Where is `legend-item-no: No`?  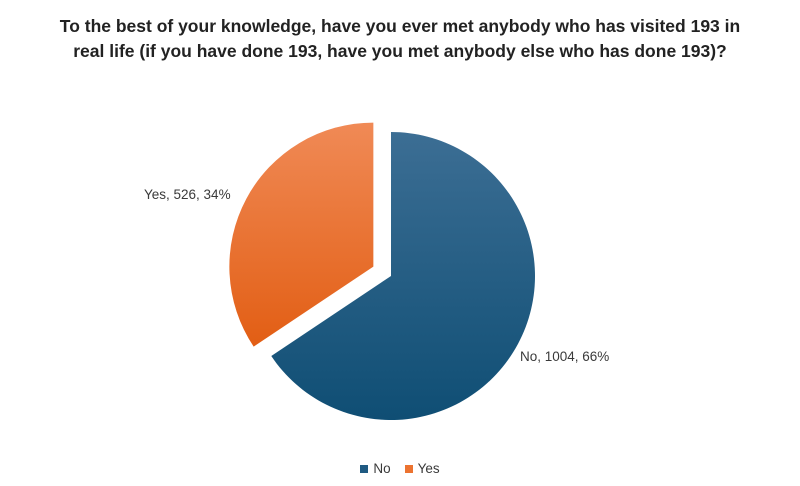 legend-item-no: No is located at coordinates (375, 468).